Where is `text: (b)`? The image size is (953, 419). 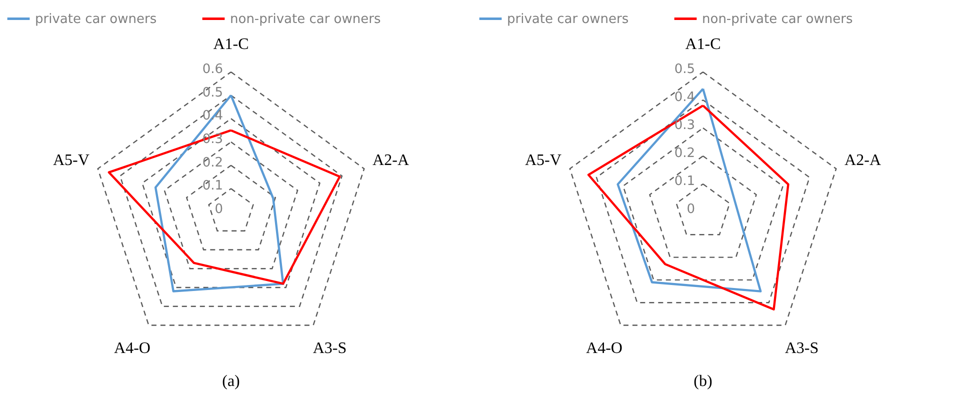 text: (b) is located at coordinates (703, 381).